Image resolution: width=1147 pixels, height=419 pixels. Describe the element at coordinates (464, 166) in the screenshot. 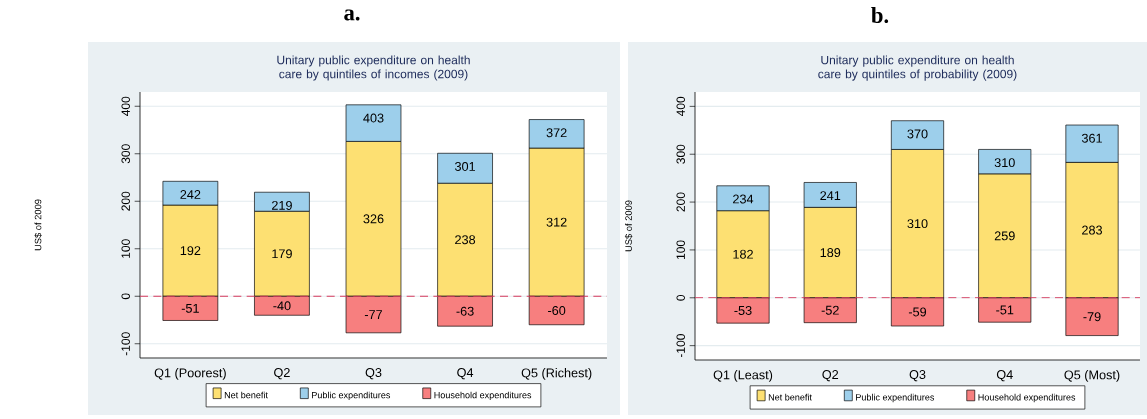

I see `annotation: 301` at that location.